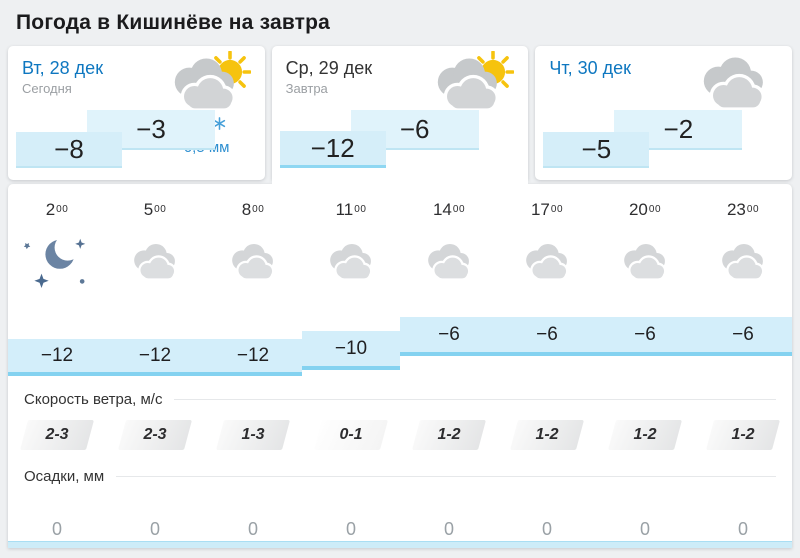  Describe the element at coordinates (547, 209) in the screenshot. I see `hour-label: 17 00` at that location.